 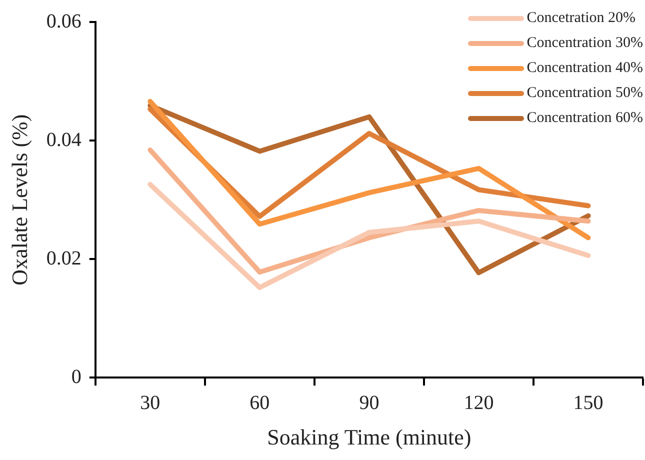 What do you see at coordinates (369, 437) in the screenshot?
I see `x-axis-title: Soaking Time (minute)` at bounding box center [369, 437].